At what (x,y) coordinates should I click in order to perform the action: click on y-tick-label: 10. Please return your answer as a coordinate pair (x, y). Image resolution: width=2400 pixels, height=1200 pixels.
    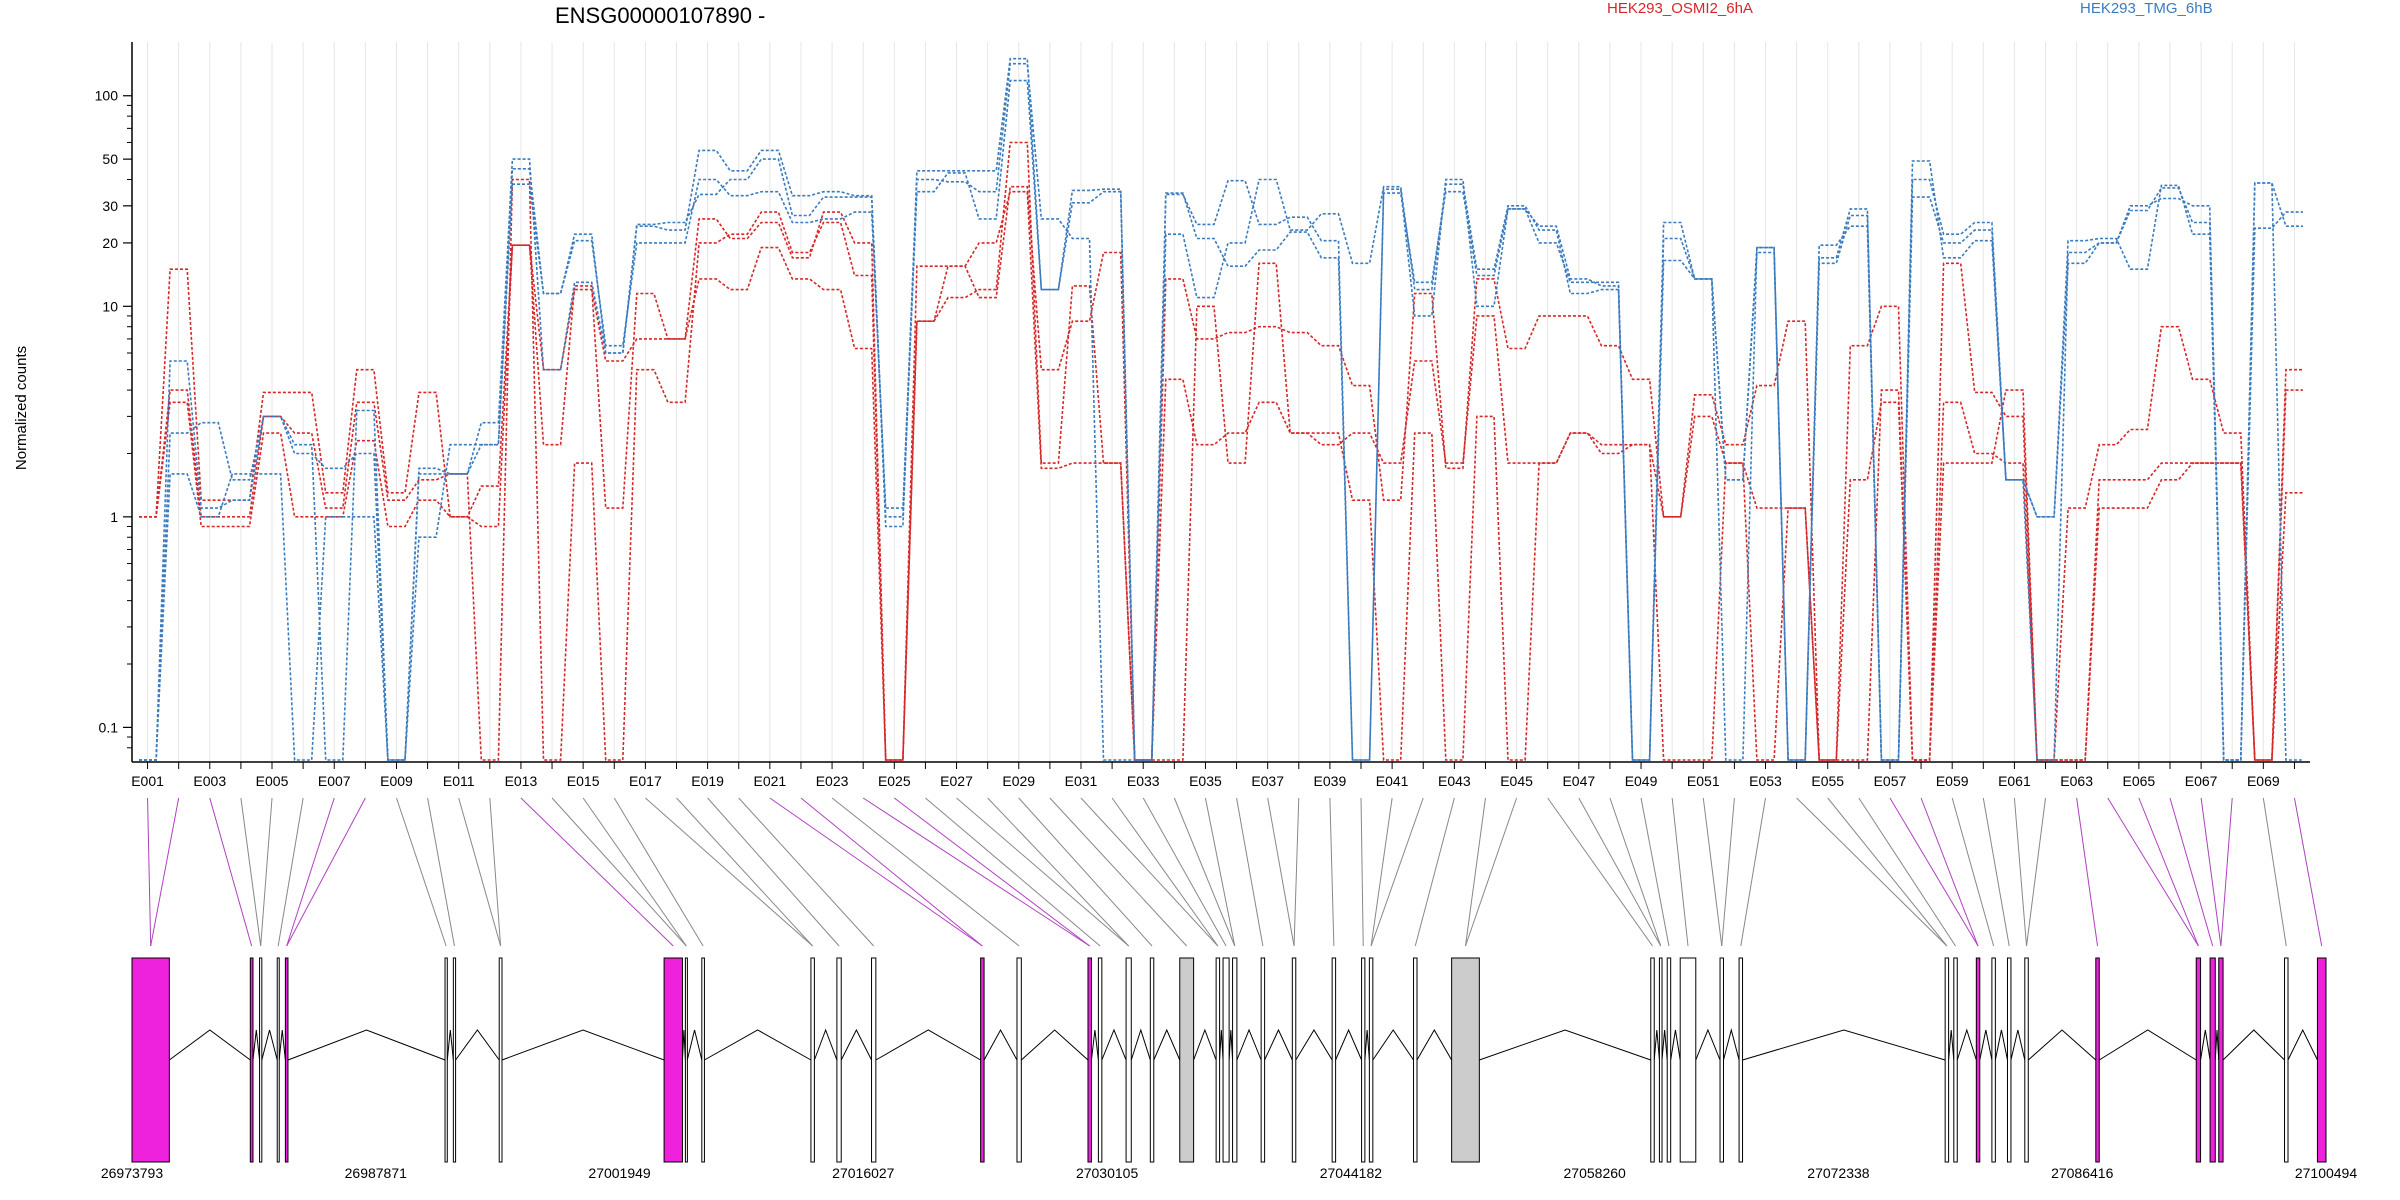
    Looking at the image, I should click on (110, 306).